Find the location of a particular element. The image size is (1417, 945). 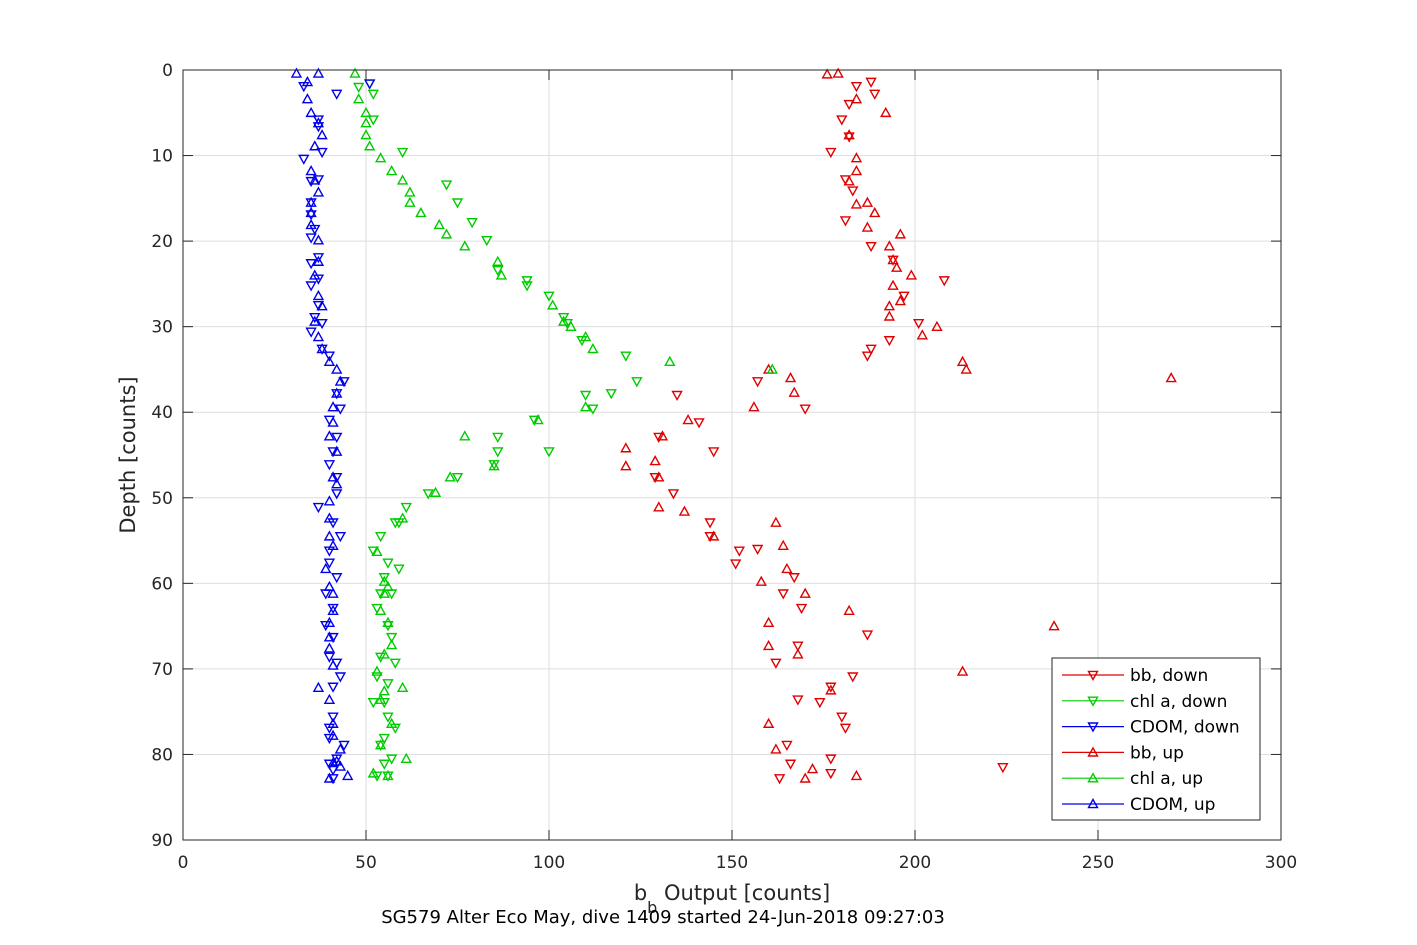

y-tick-label: 10 is located at coordinates (162, 157).